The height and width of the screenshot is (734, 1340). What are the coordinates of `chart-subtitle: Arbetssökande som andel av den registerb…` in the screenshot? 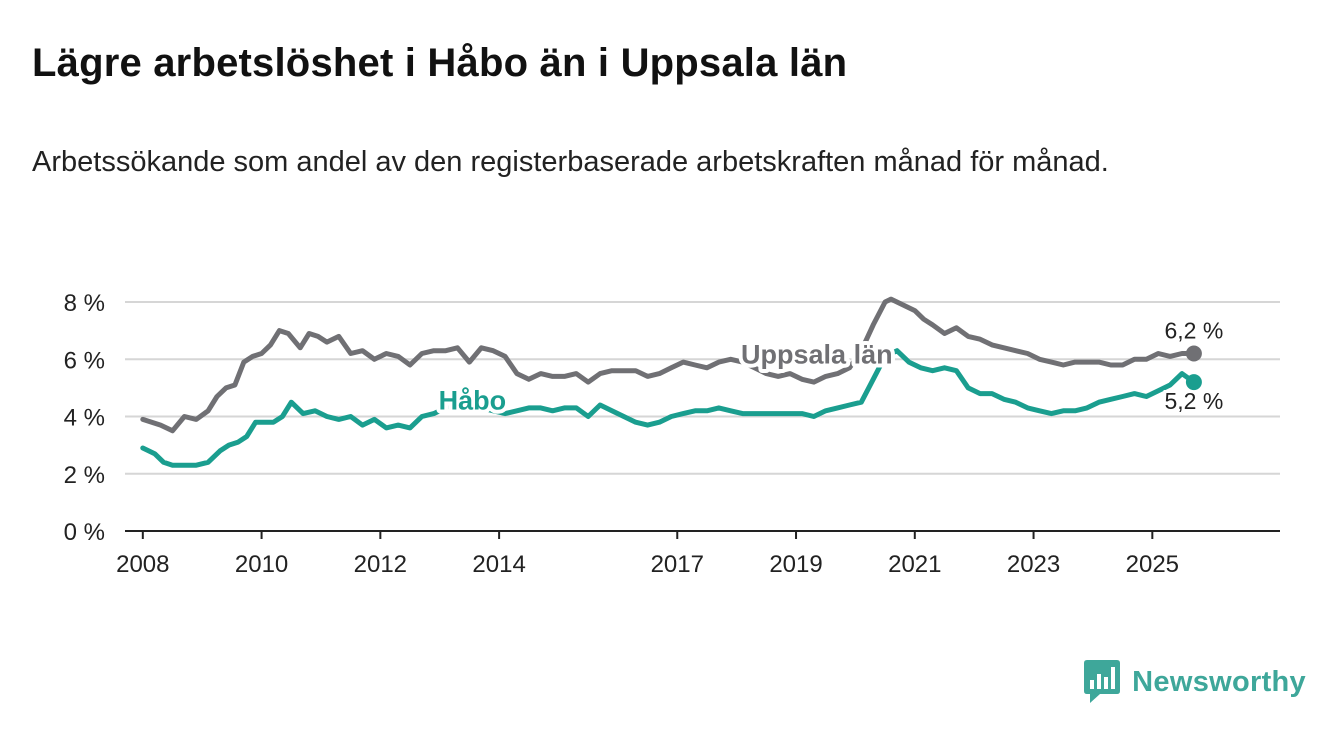 It's located at (570, 162).